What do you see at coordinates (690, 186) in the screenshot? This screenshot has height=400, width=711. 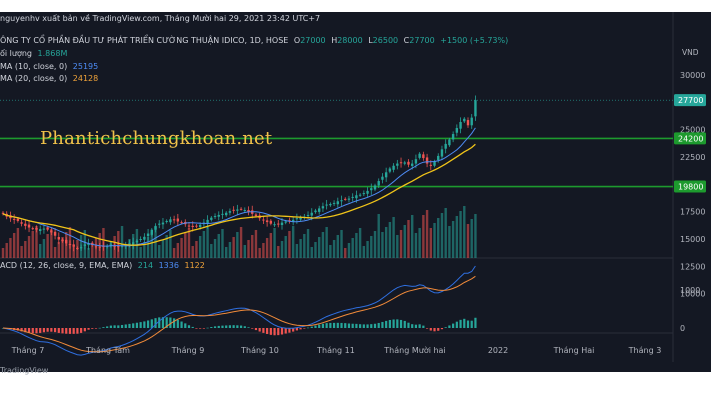 I see `price-tag` at bounding box center [690, 186].